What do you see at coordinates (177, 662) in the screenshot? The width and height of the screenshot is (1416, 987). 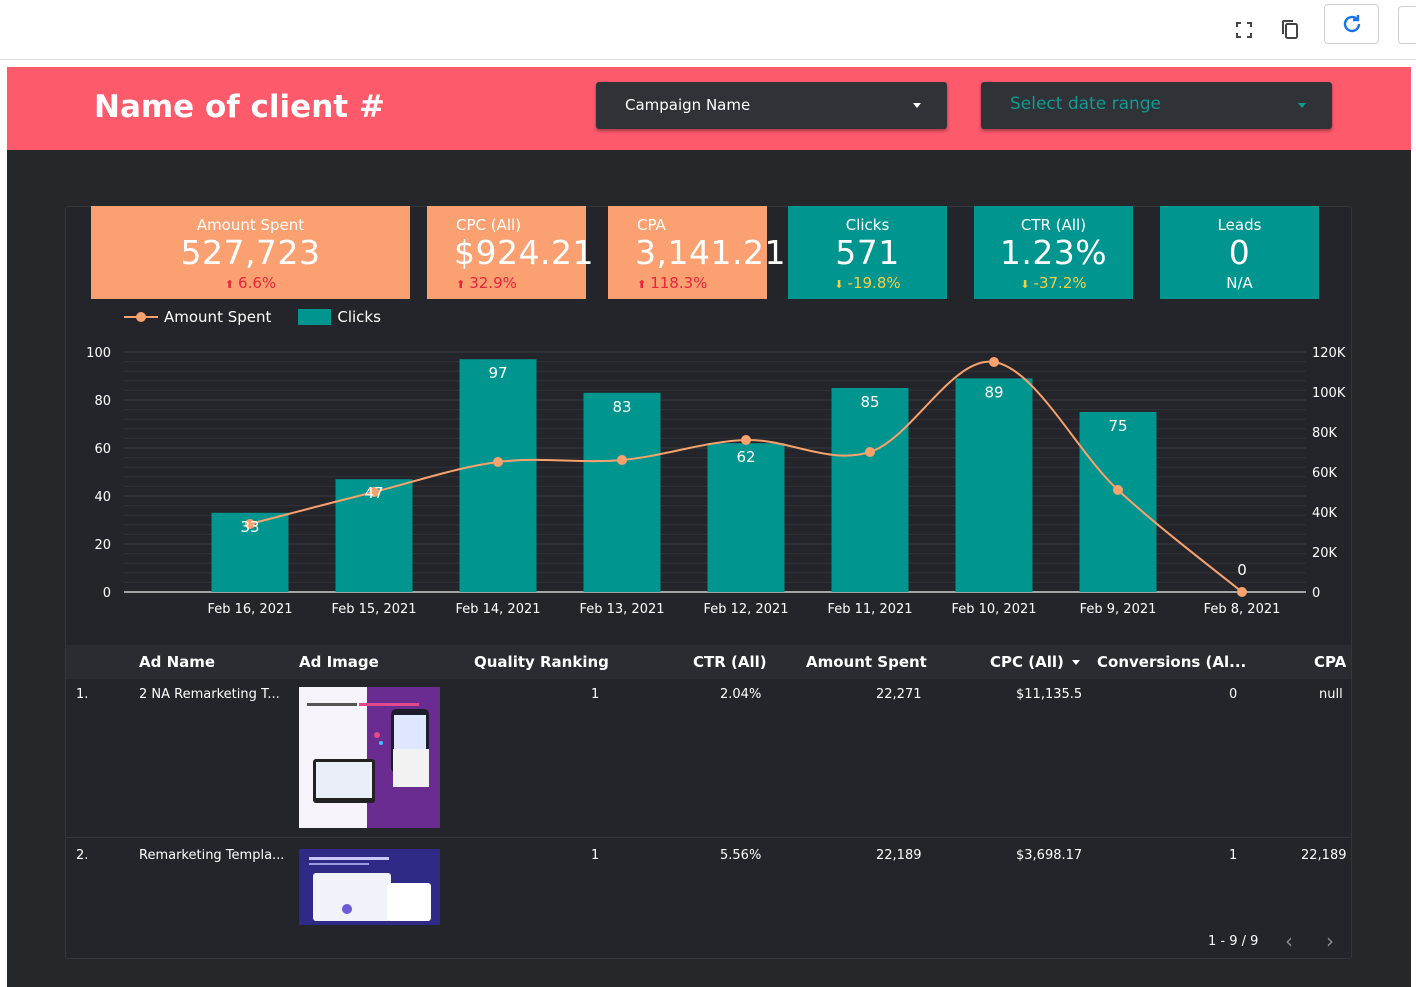 I see `column-header-ad-name: Ad Name` at bounding box center [177, 662].